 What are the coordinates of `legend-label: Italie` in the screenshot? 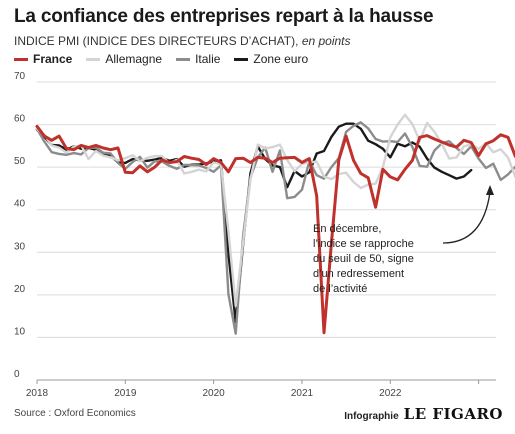 It's located at (208, 59).